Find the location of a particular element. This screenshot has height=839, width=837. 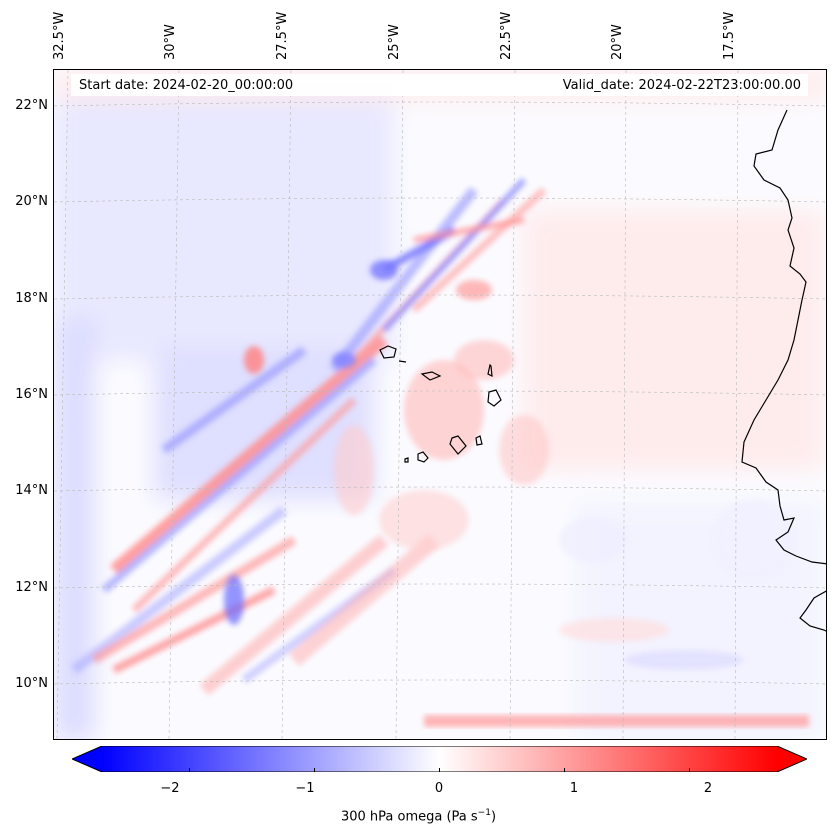

colorbar-tick-1: 1 is located at coordinates (574, 788).